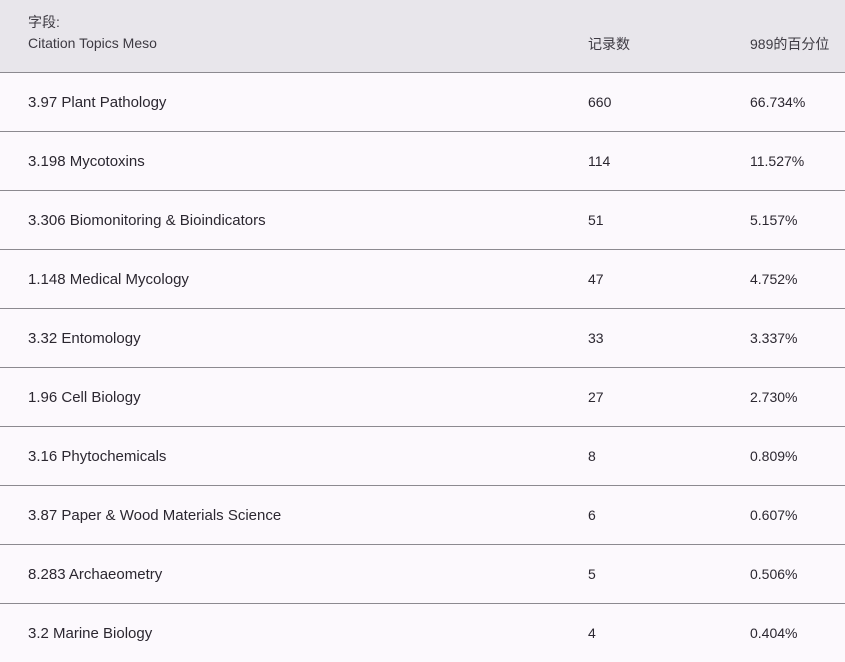  What do you see at coordinates (774, 456) in the screenshot?
I see `percent-cell: 0.809%` at bounding box center [774, 456].